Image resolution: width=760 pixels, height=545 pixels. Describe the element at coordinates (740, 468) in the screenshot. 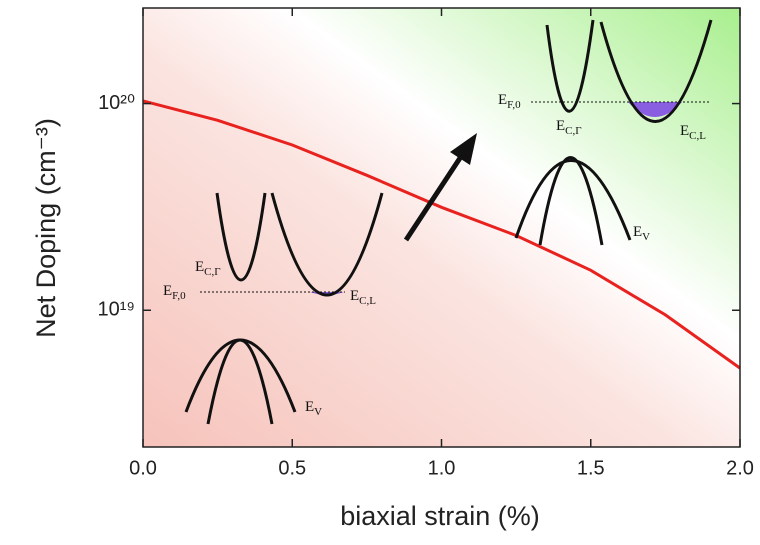

I see `x-tick-label: 2.0` at that location.